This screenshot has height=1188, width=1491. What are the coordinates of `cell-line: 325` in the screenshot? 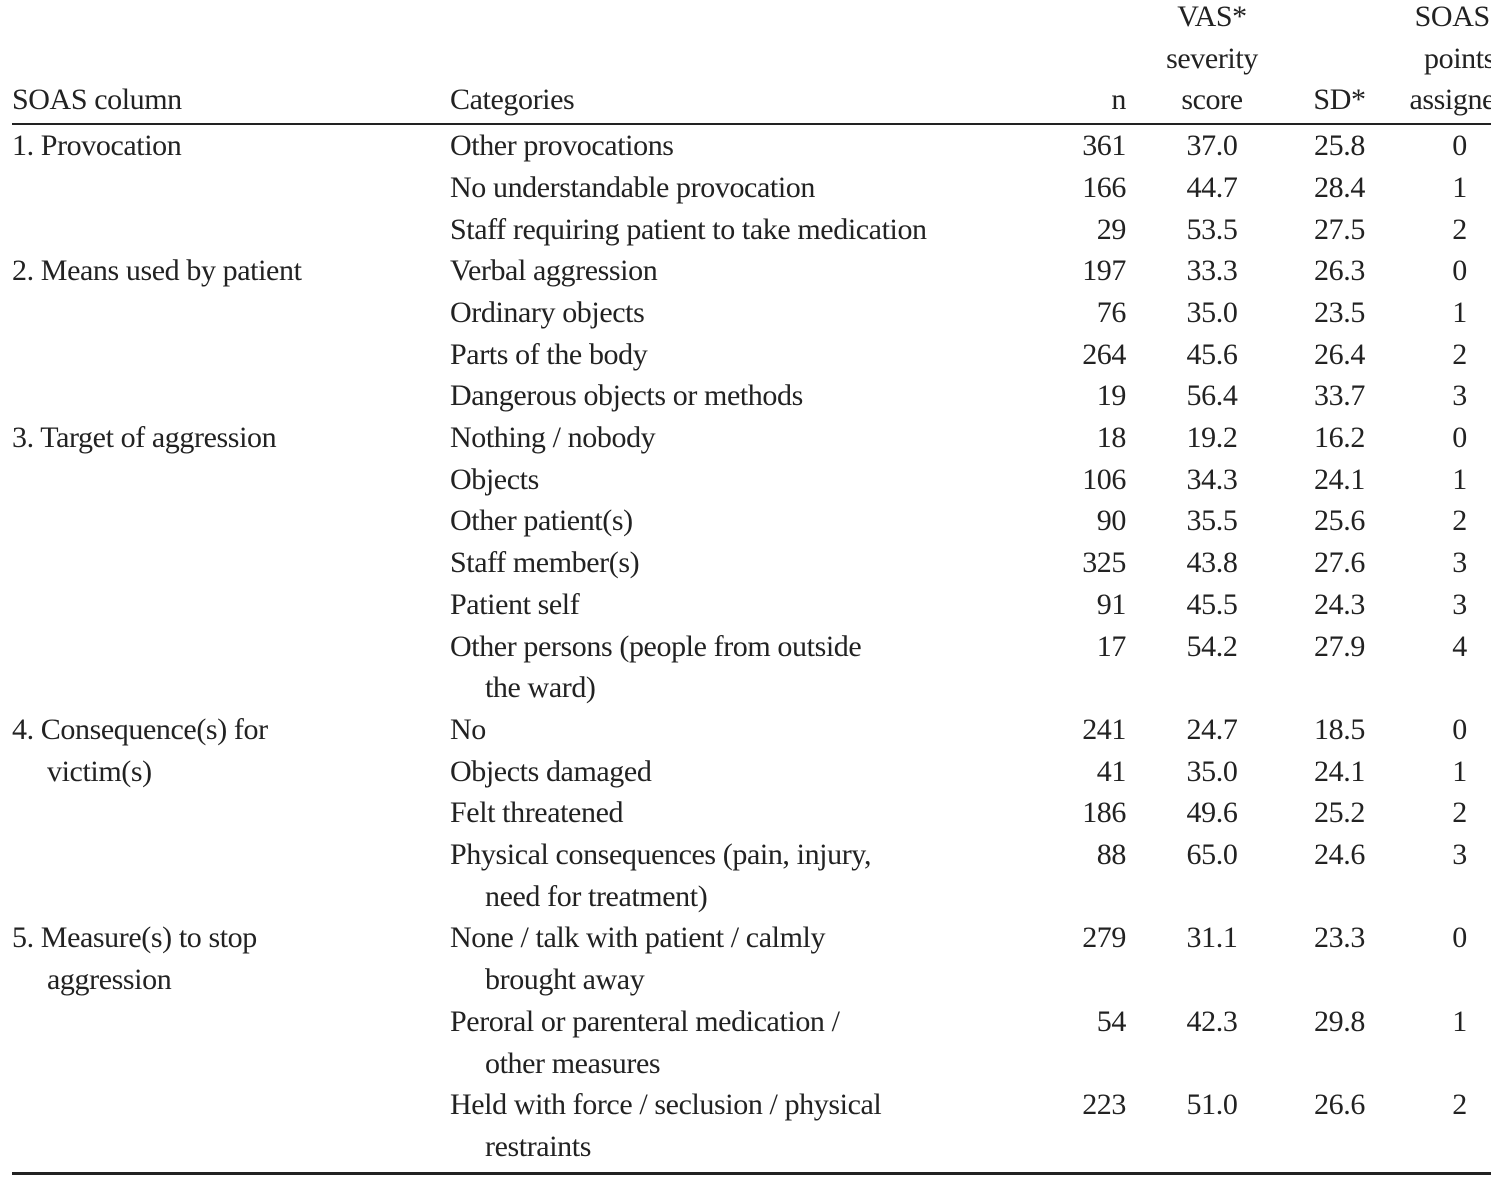 It's located at (1104, 563).